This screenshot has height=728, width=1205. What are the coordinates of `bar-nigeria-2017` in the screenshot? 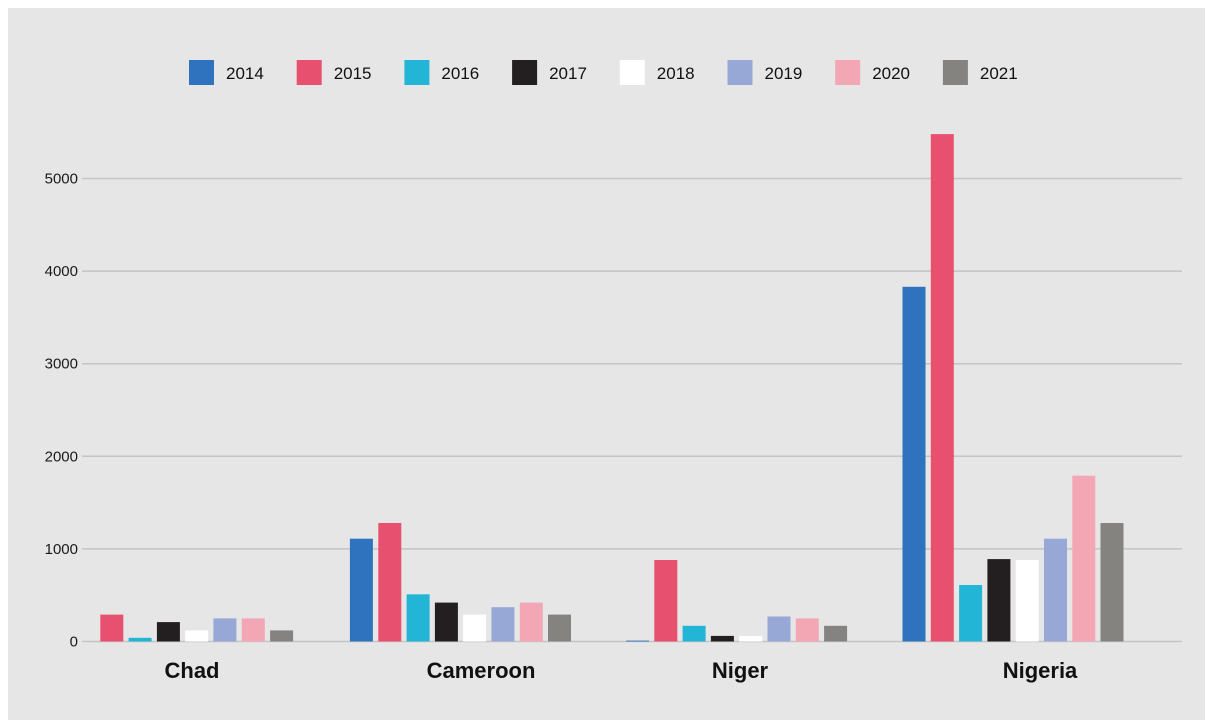 It's located at (998, 600).